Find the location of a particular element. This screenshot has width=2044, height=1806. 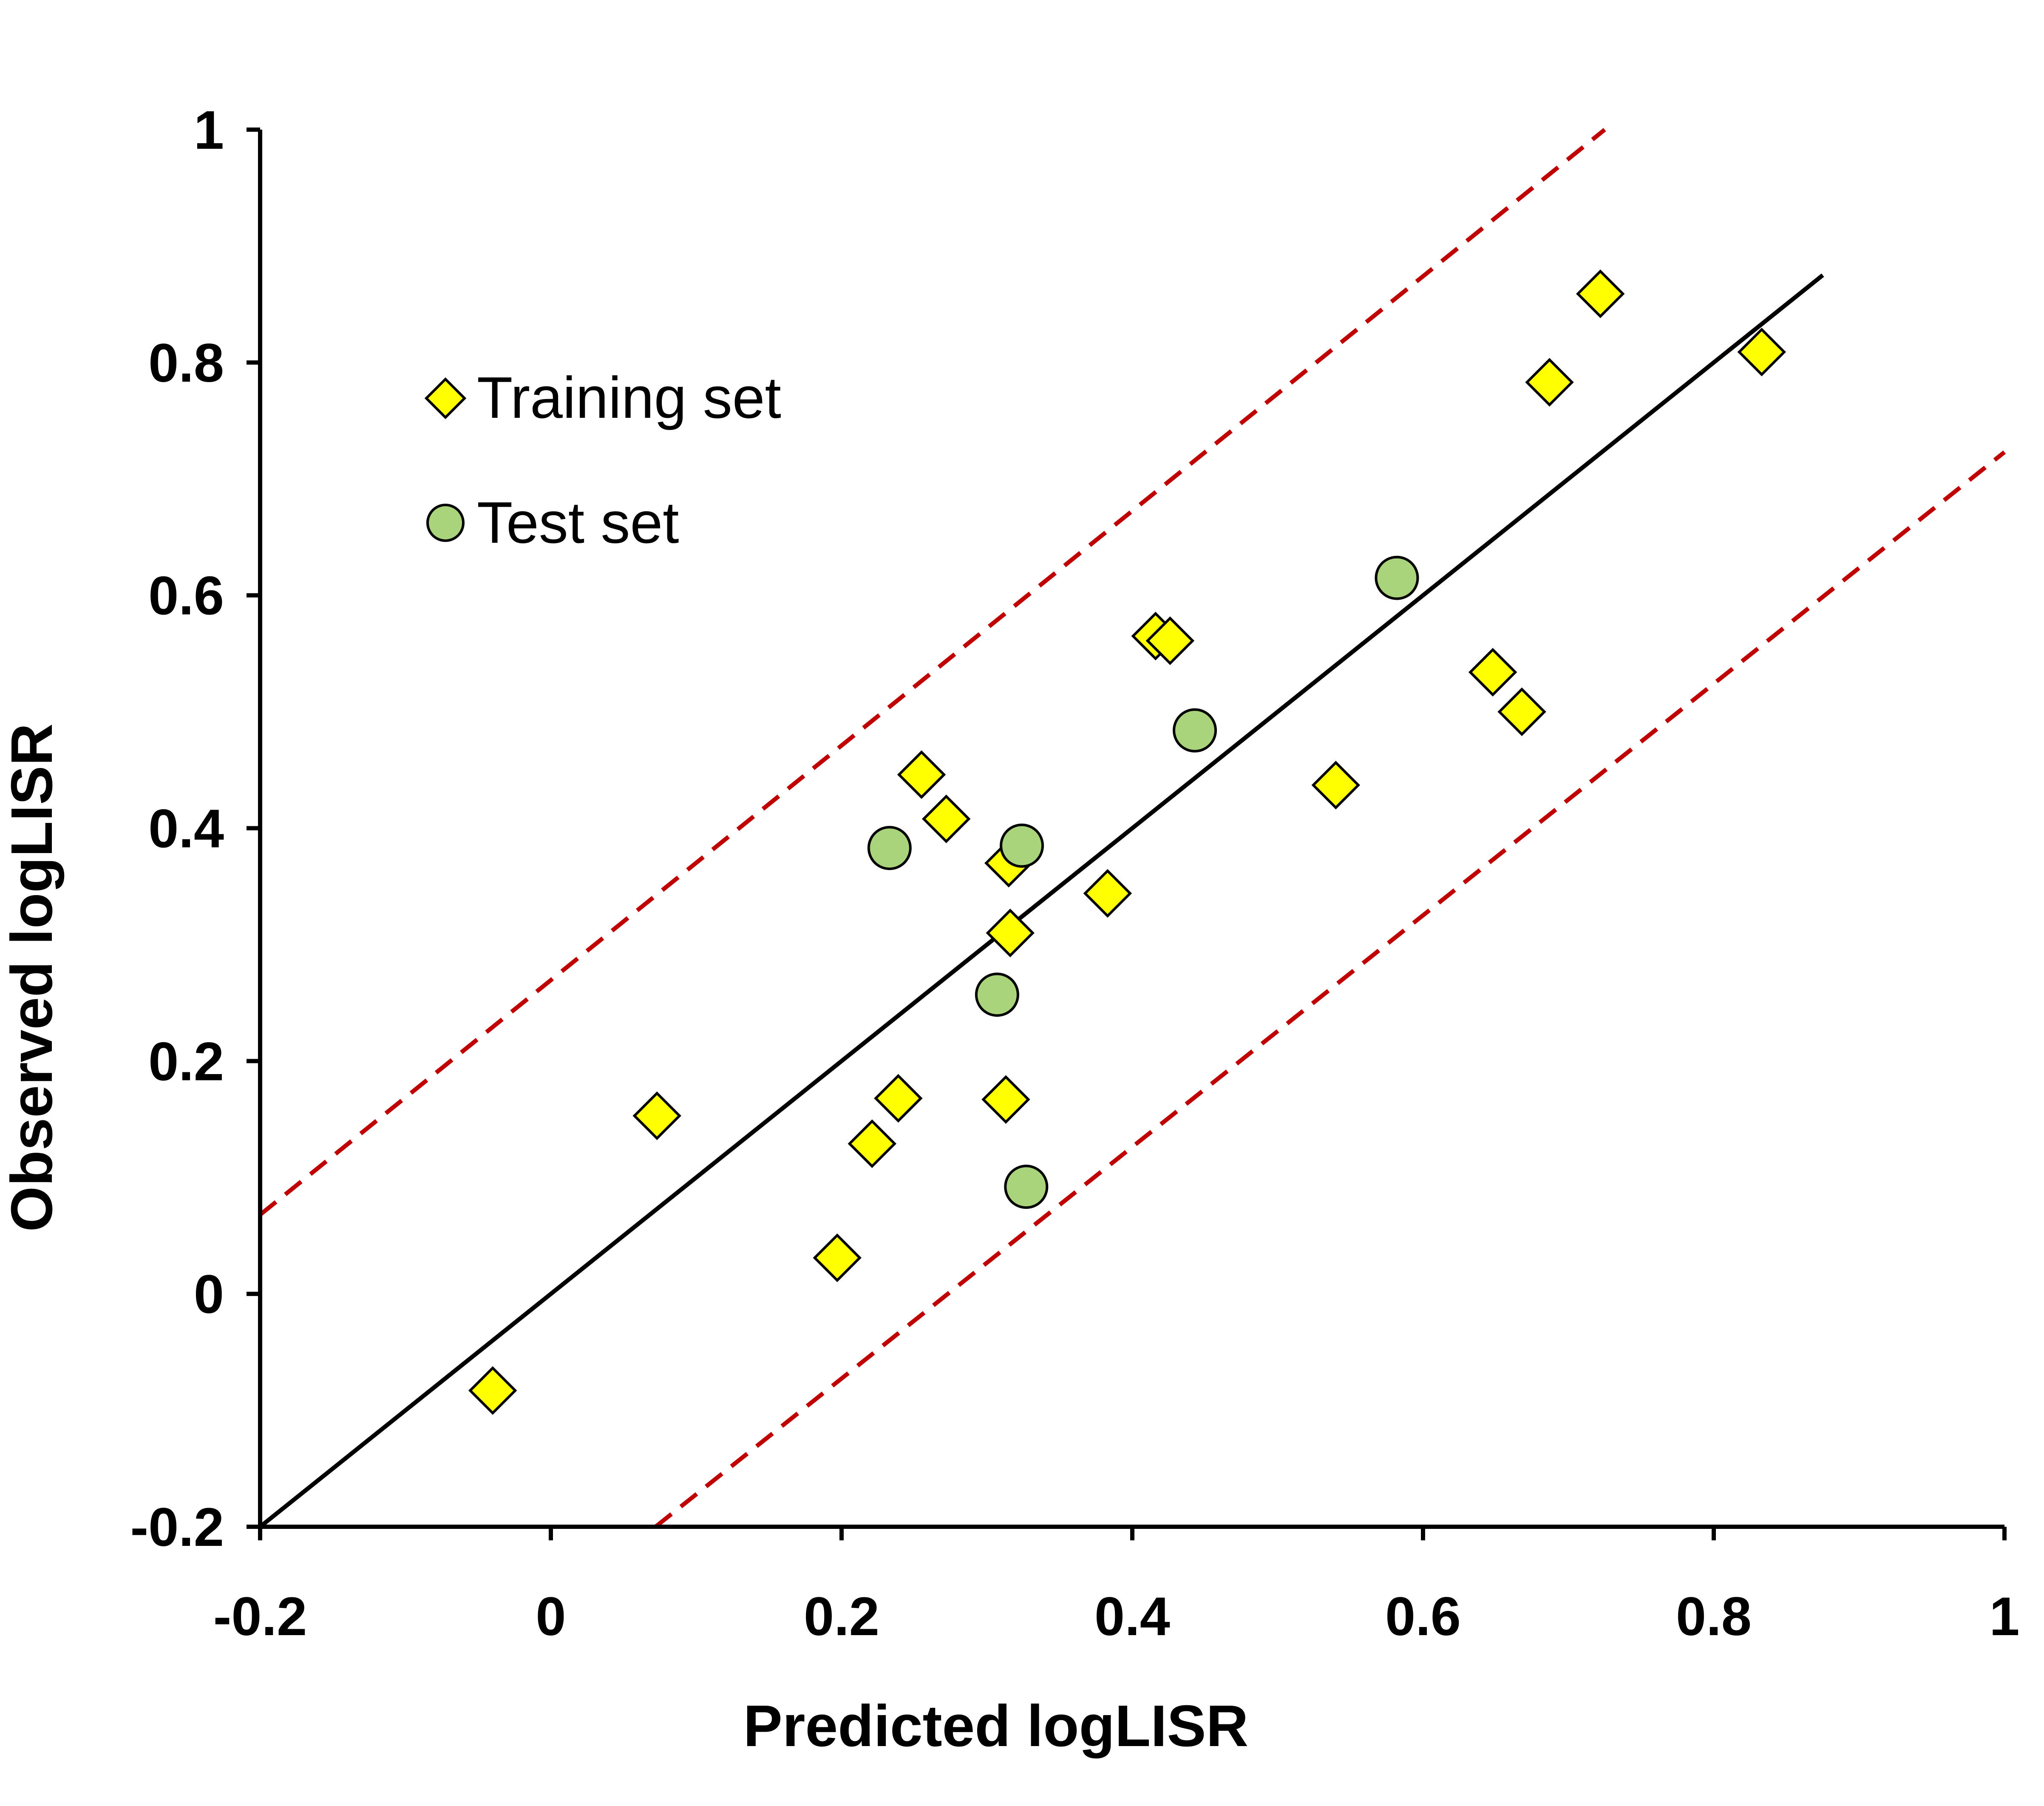

legend-label-test: Test set is located at coordinates (578, 523).